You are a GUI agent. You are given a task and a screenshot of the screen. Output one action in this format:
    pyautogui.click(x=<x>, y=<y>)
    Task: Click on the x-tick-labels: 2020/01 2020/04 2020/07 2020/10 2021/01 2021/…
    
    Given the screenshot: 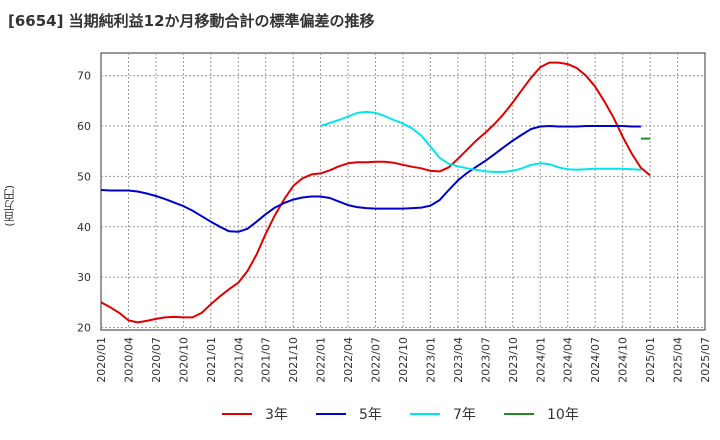 What is the action you would take?
    pyautogui.click(x=403, y=360)
    